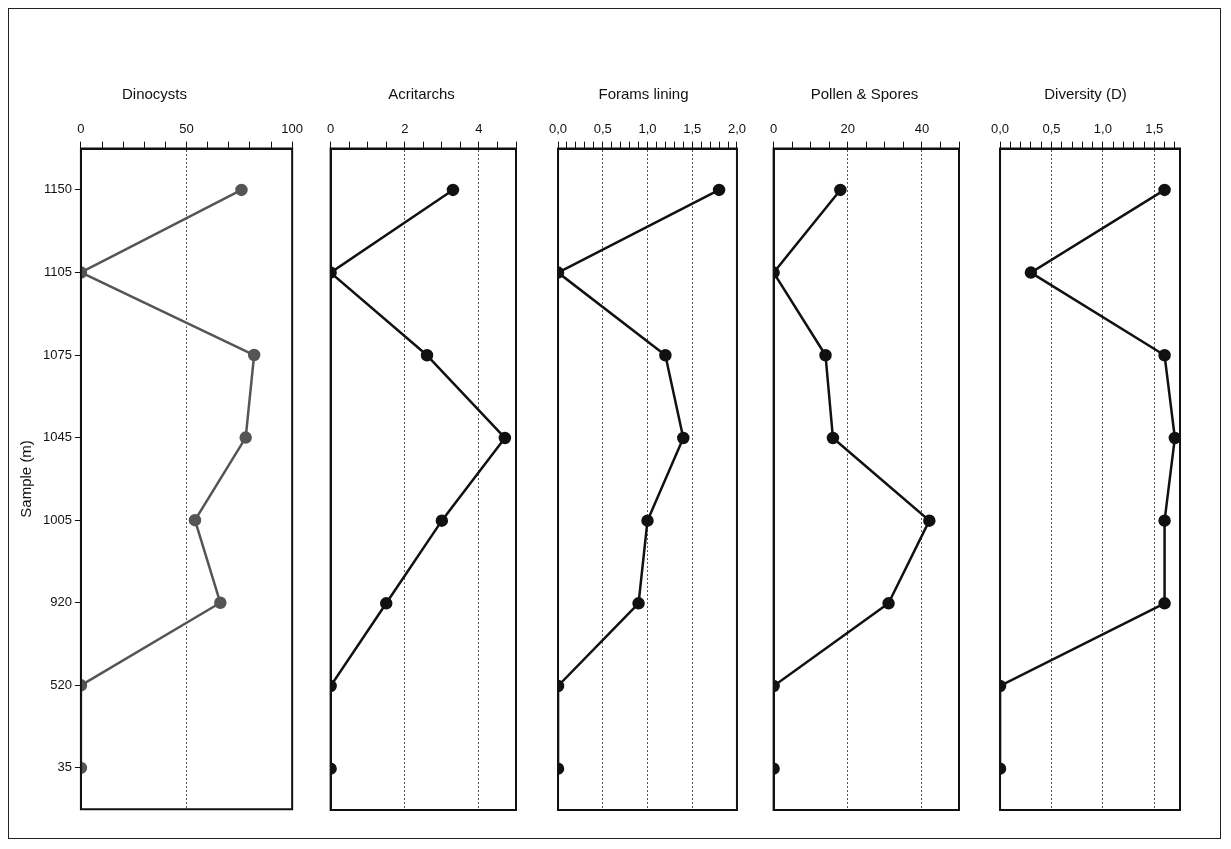  I want to click on y-tick-label: 35, so click(64, 767).